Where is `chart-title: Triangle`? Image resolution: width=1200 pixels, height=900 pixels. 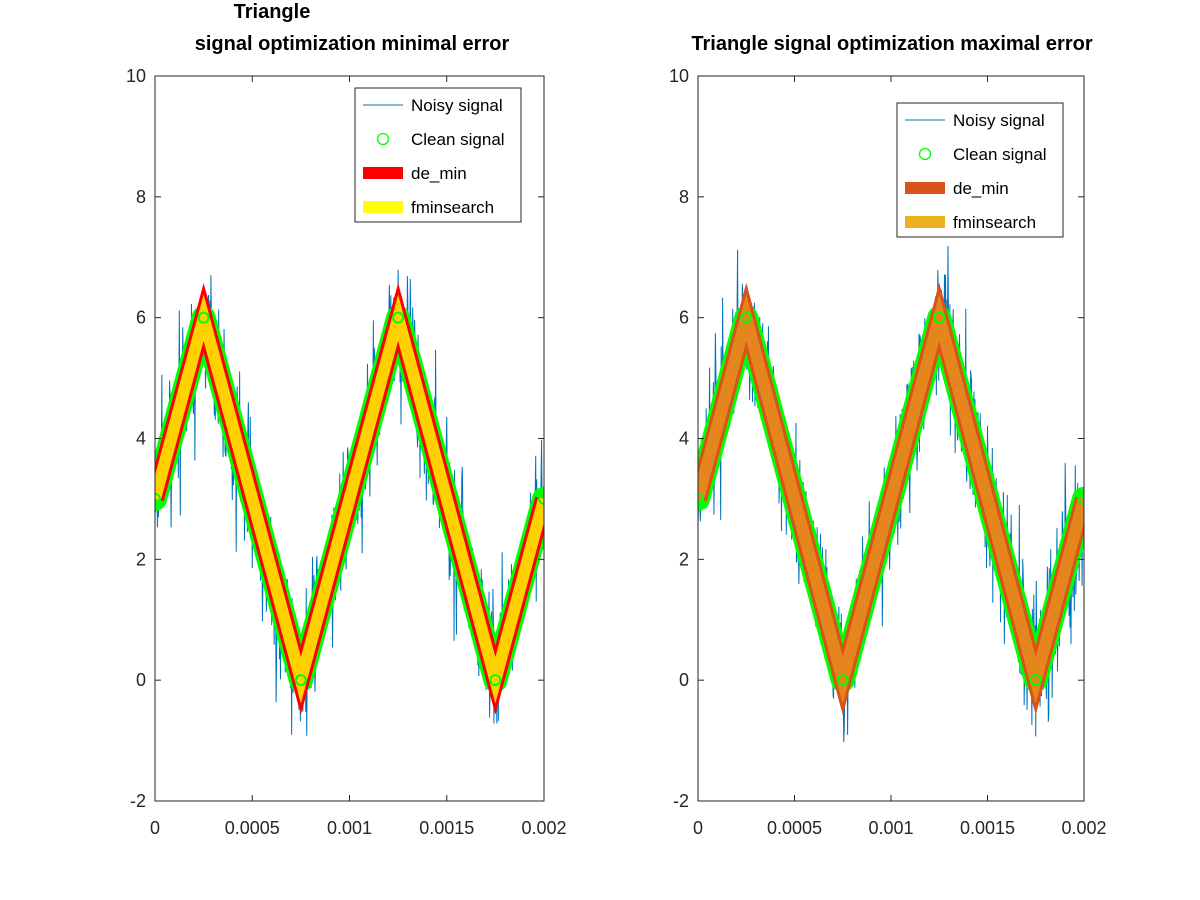
chart-title: Triangle is located at coordinates (272, 12).